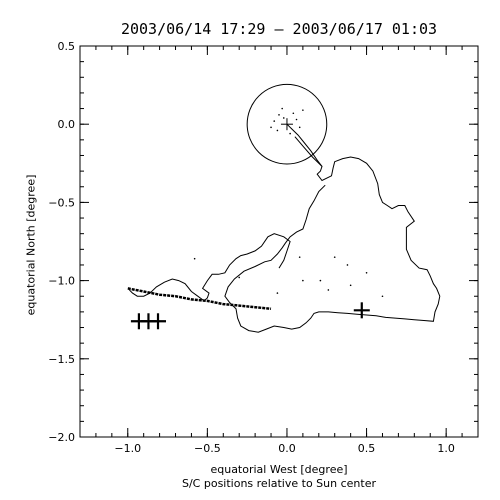 The width and height of the screenshot is (500, 500). Describe the element at coordinates (207, 448) in the screenshot. I see `x-tick-label: −0.5` at that location.